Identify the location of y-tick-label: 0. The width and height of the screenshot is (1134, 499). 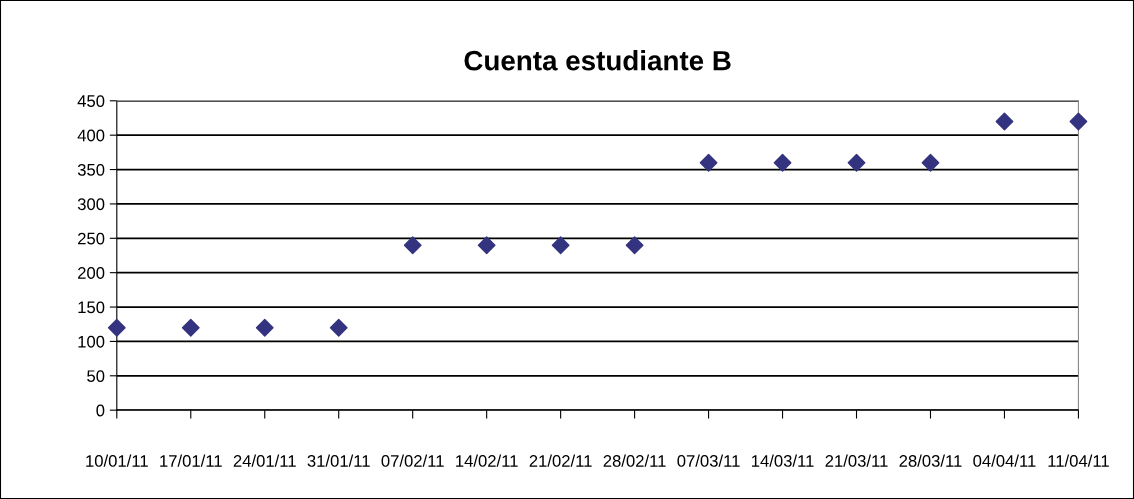
(100, 410).